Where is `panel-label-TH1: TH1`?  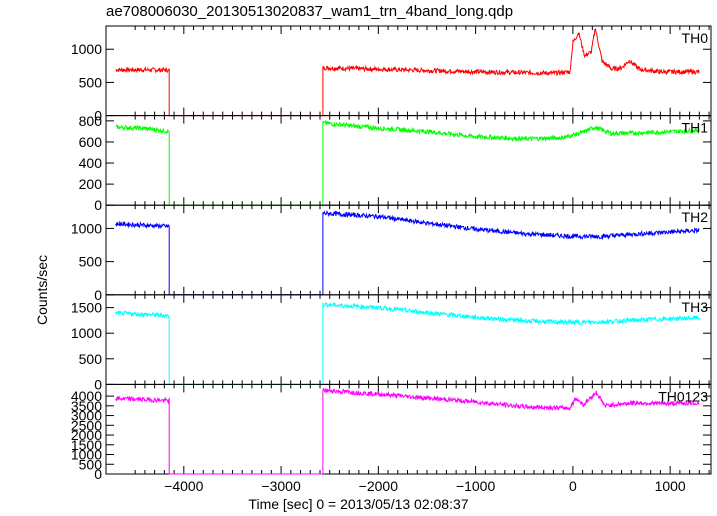 panel-label-TH1: TH1 is located at coordinates (695, 128).